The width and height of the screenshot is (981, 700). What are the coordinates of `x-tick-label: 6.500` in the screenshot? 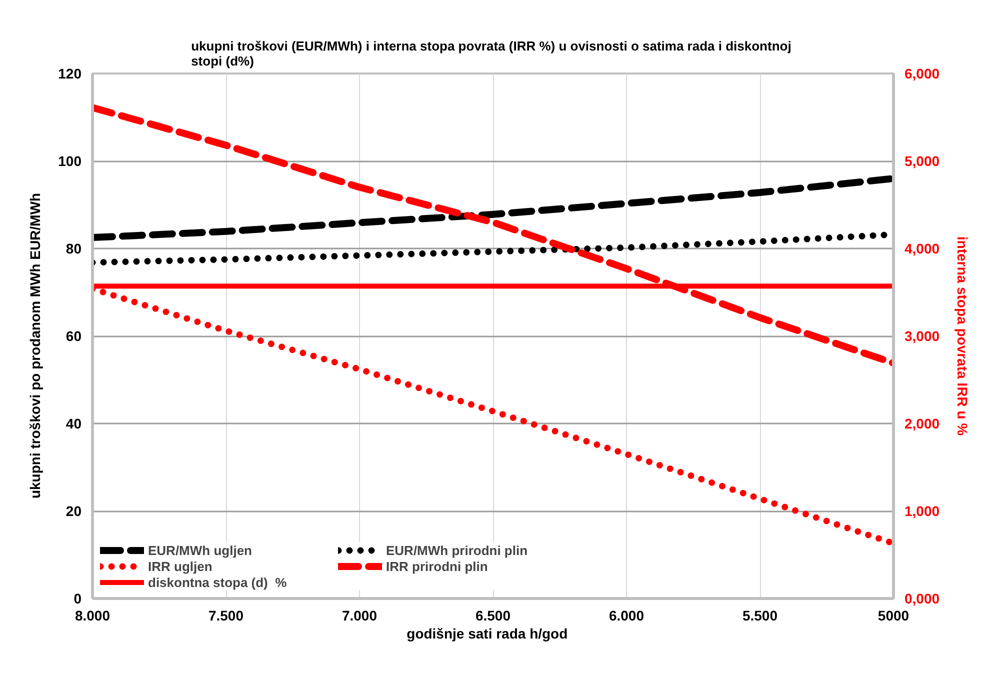 It's located at (493, 616).